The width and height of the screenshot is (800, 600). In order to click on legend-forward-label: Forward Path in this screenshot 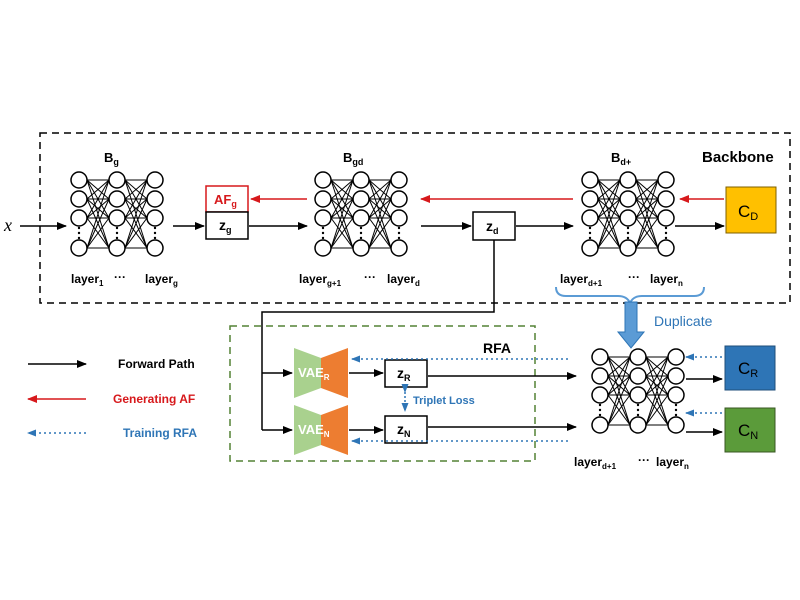, I will do `click(156, 364)`.